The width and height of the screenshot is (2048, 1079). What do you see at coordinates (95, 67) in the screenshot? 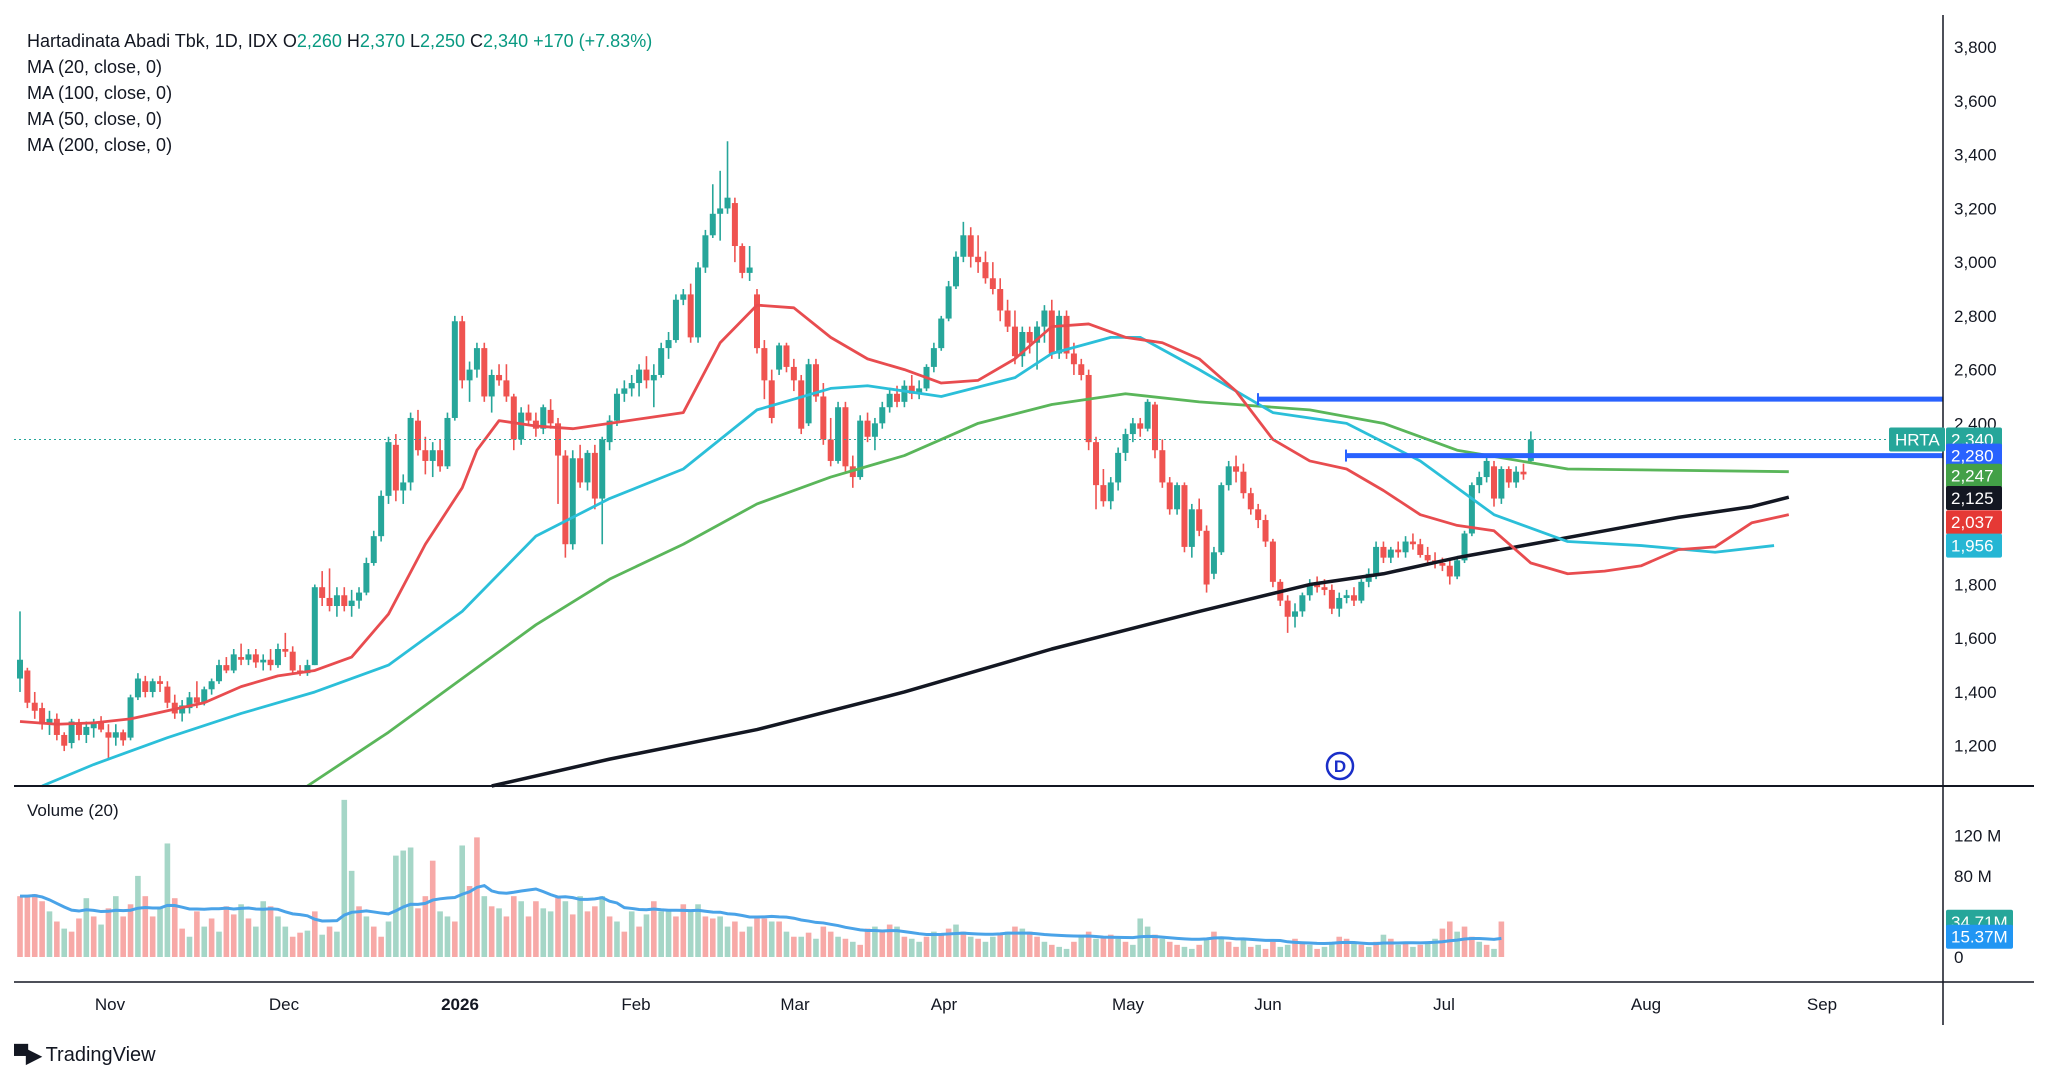
I see `legend-indicator-ma20: MA (20, close, 0)` at bounding box center [95, 67].